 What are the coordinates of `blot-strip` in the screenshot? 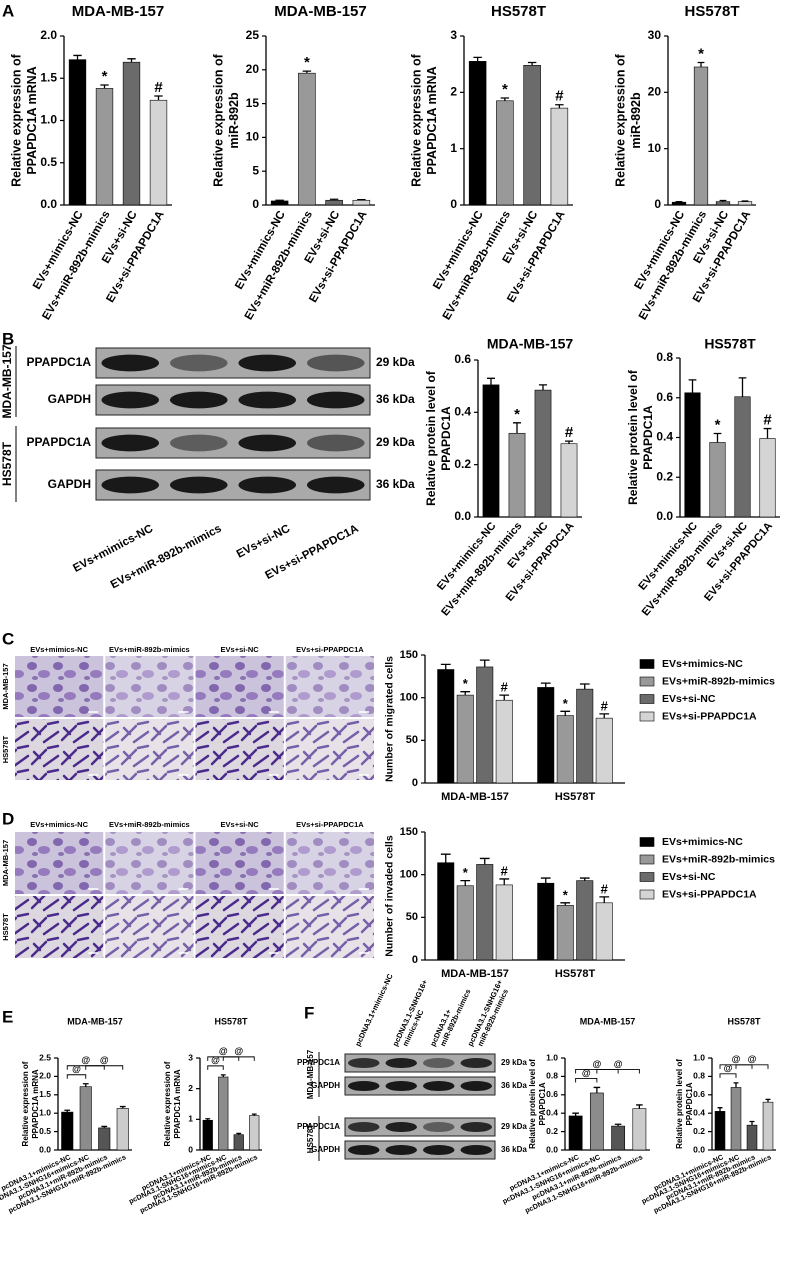 It's located at (420, 1063).